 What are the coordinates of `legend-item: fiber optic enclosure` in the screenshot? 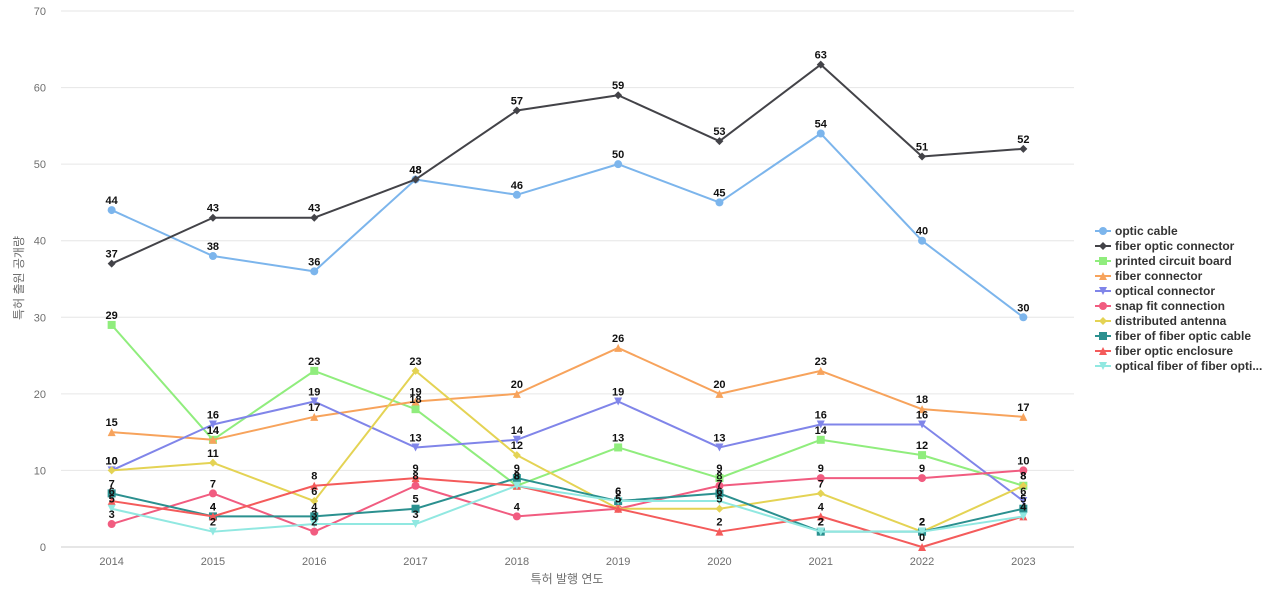 It's located at (1164, 351).